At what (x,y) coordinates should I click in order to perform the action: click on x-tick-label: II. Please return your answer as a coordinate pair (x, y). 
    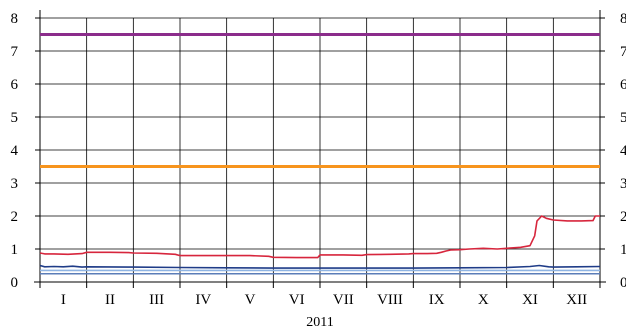
    Looking at the image, I should click on (110, 300).